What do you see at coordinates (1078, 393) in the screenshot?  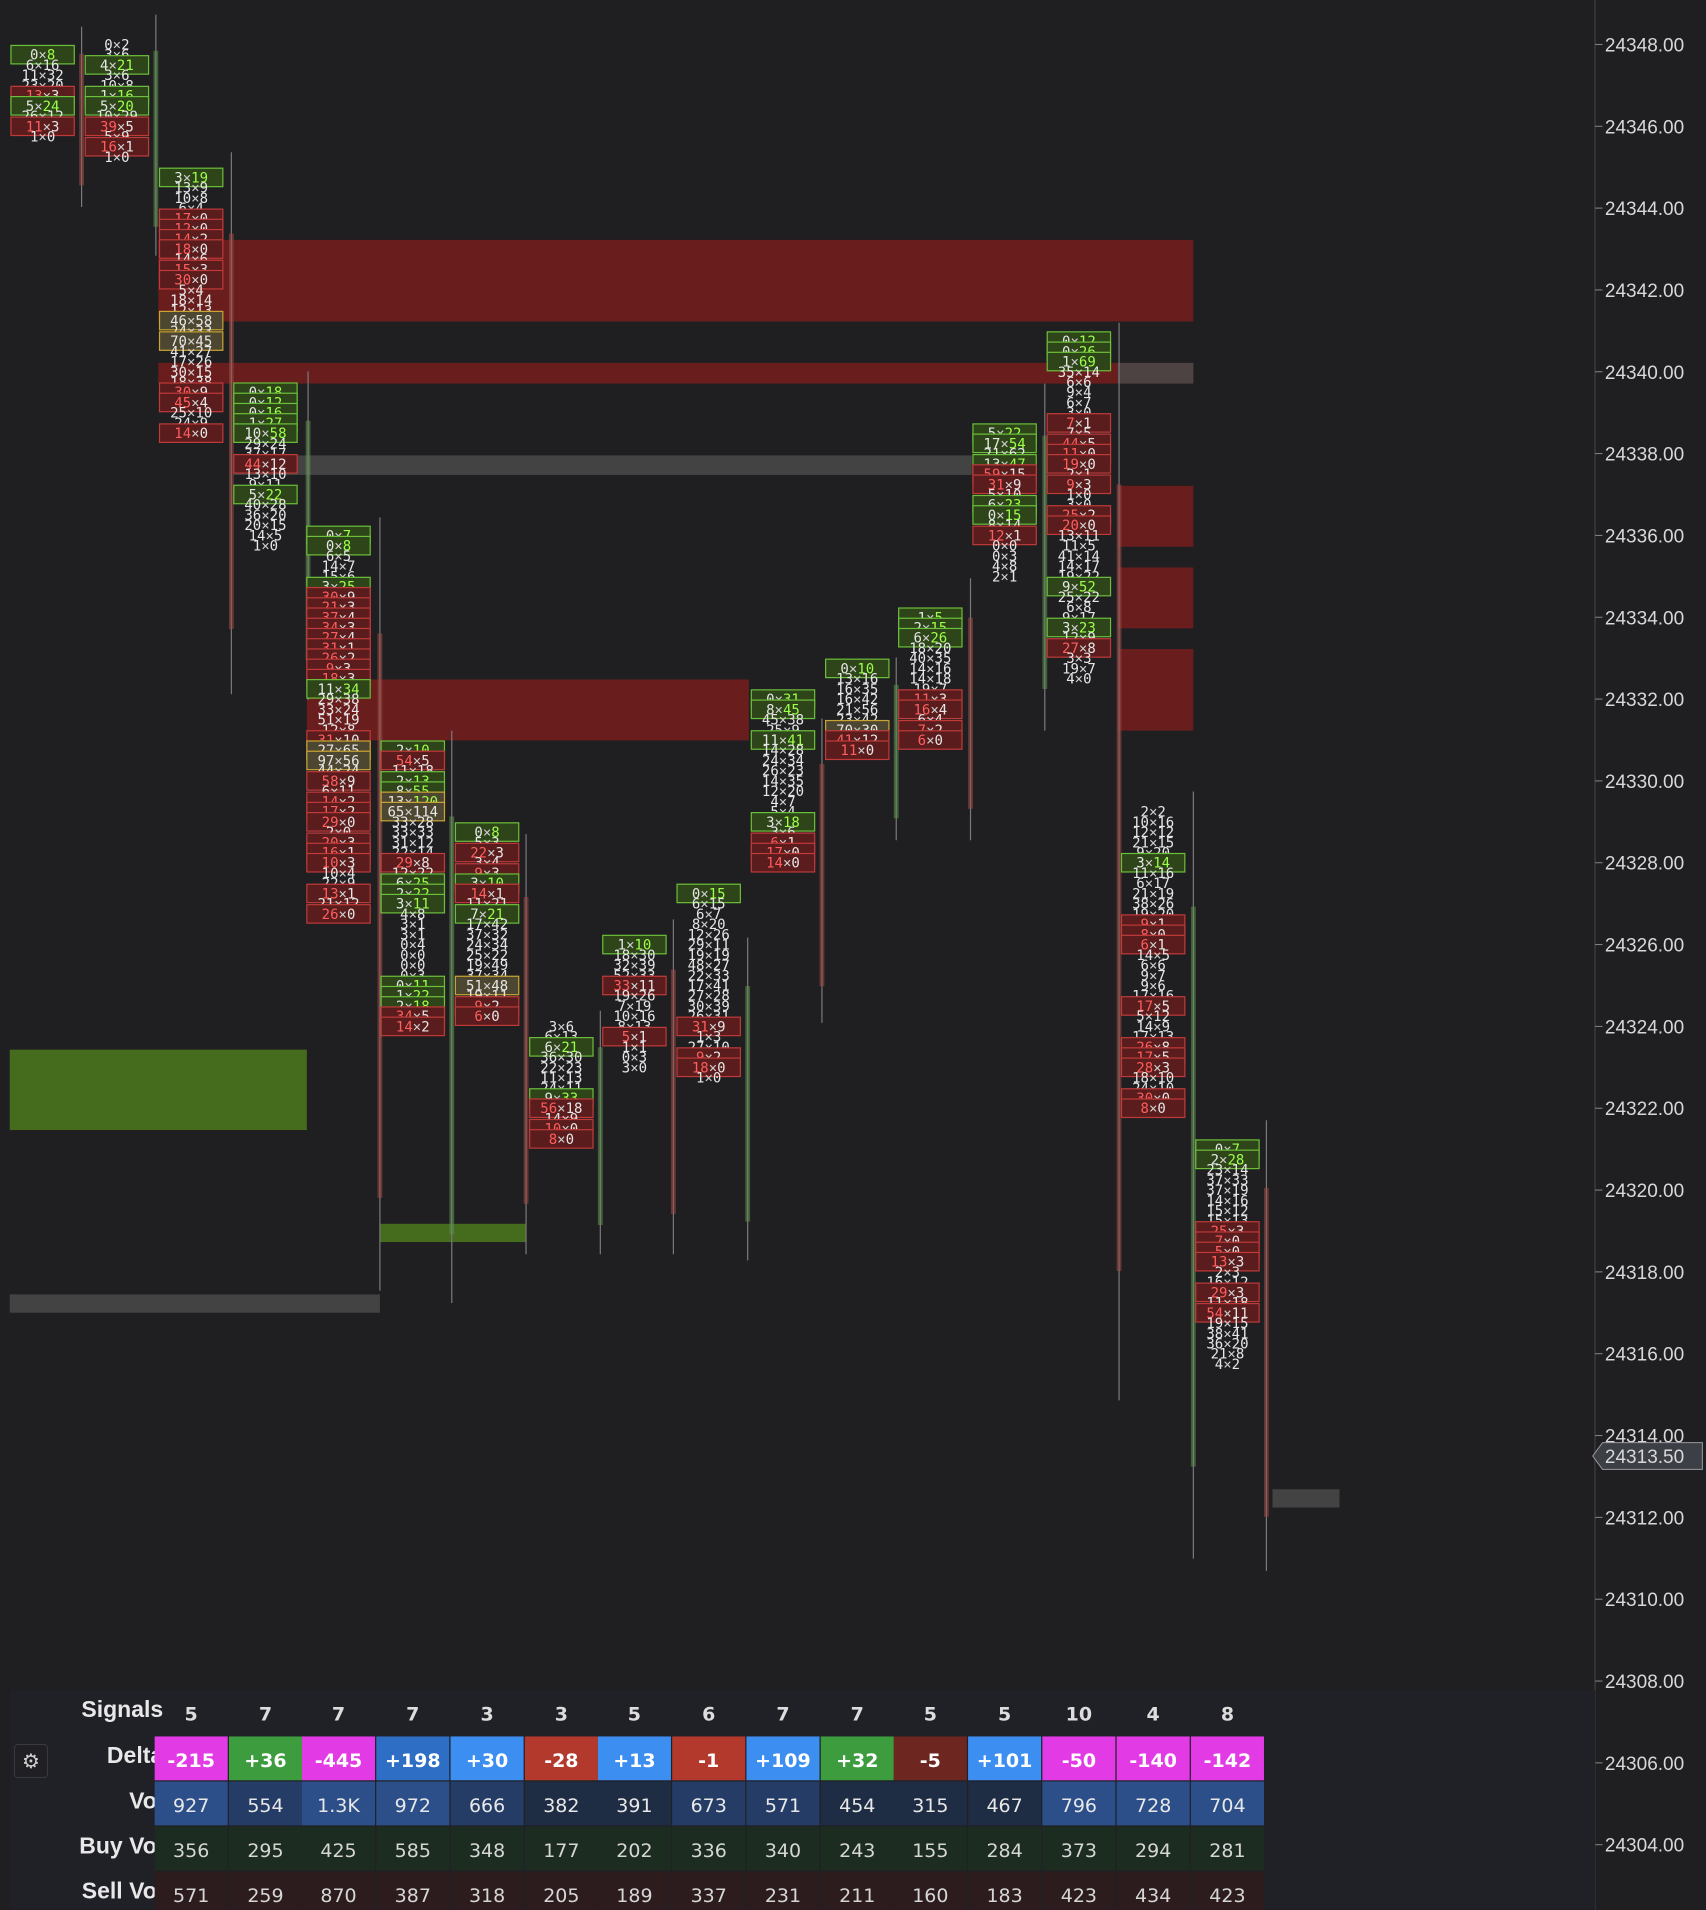 I see `footprint-cell: 9×4` at bounding box center [1078, 393].